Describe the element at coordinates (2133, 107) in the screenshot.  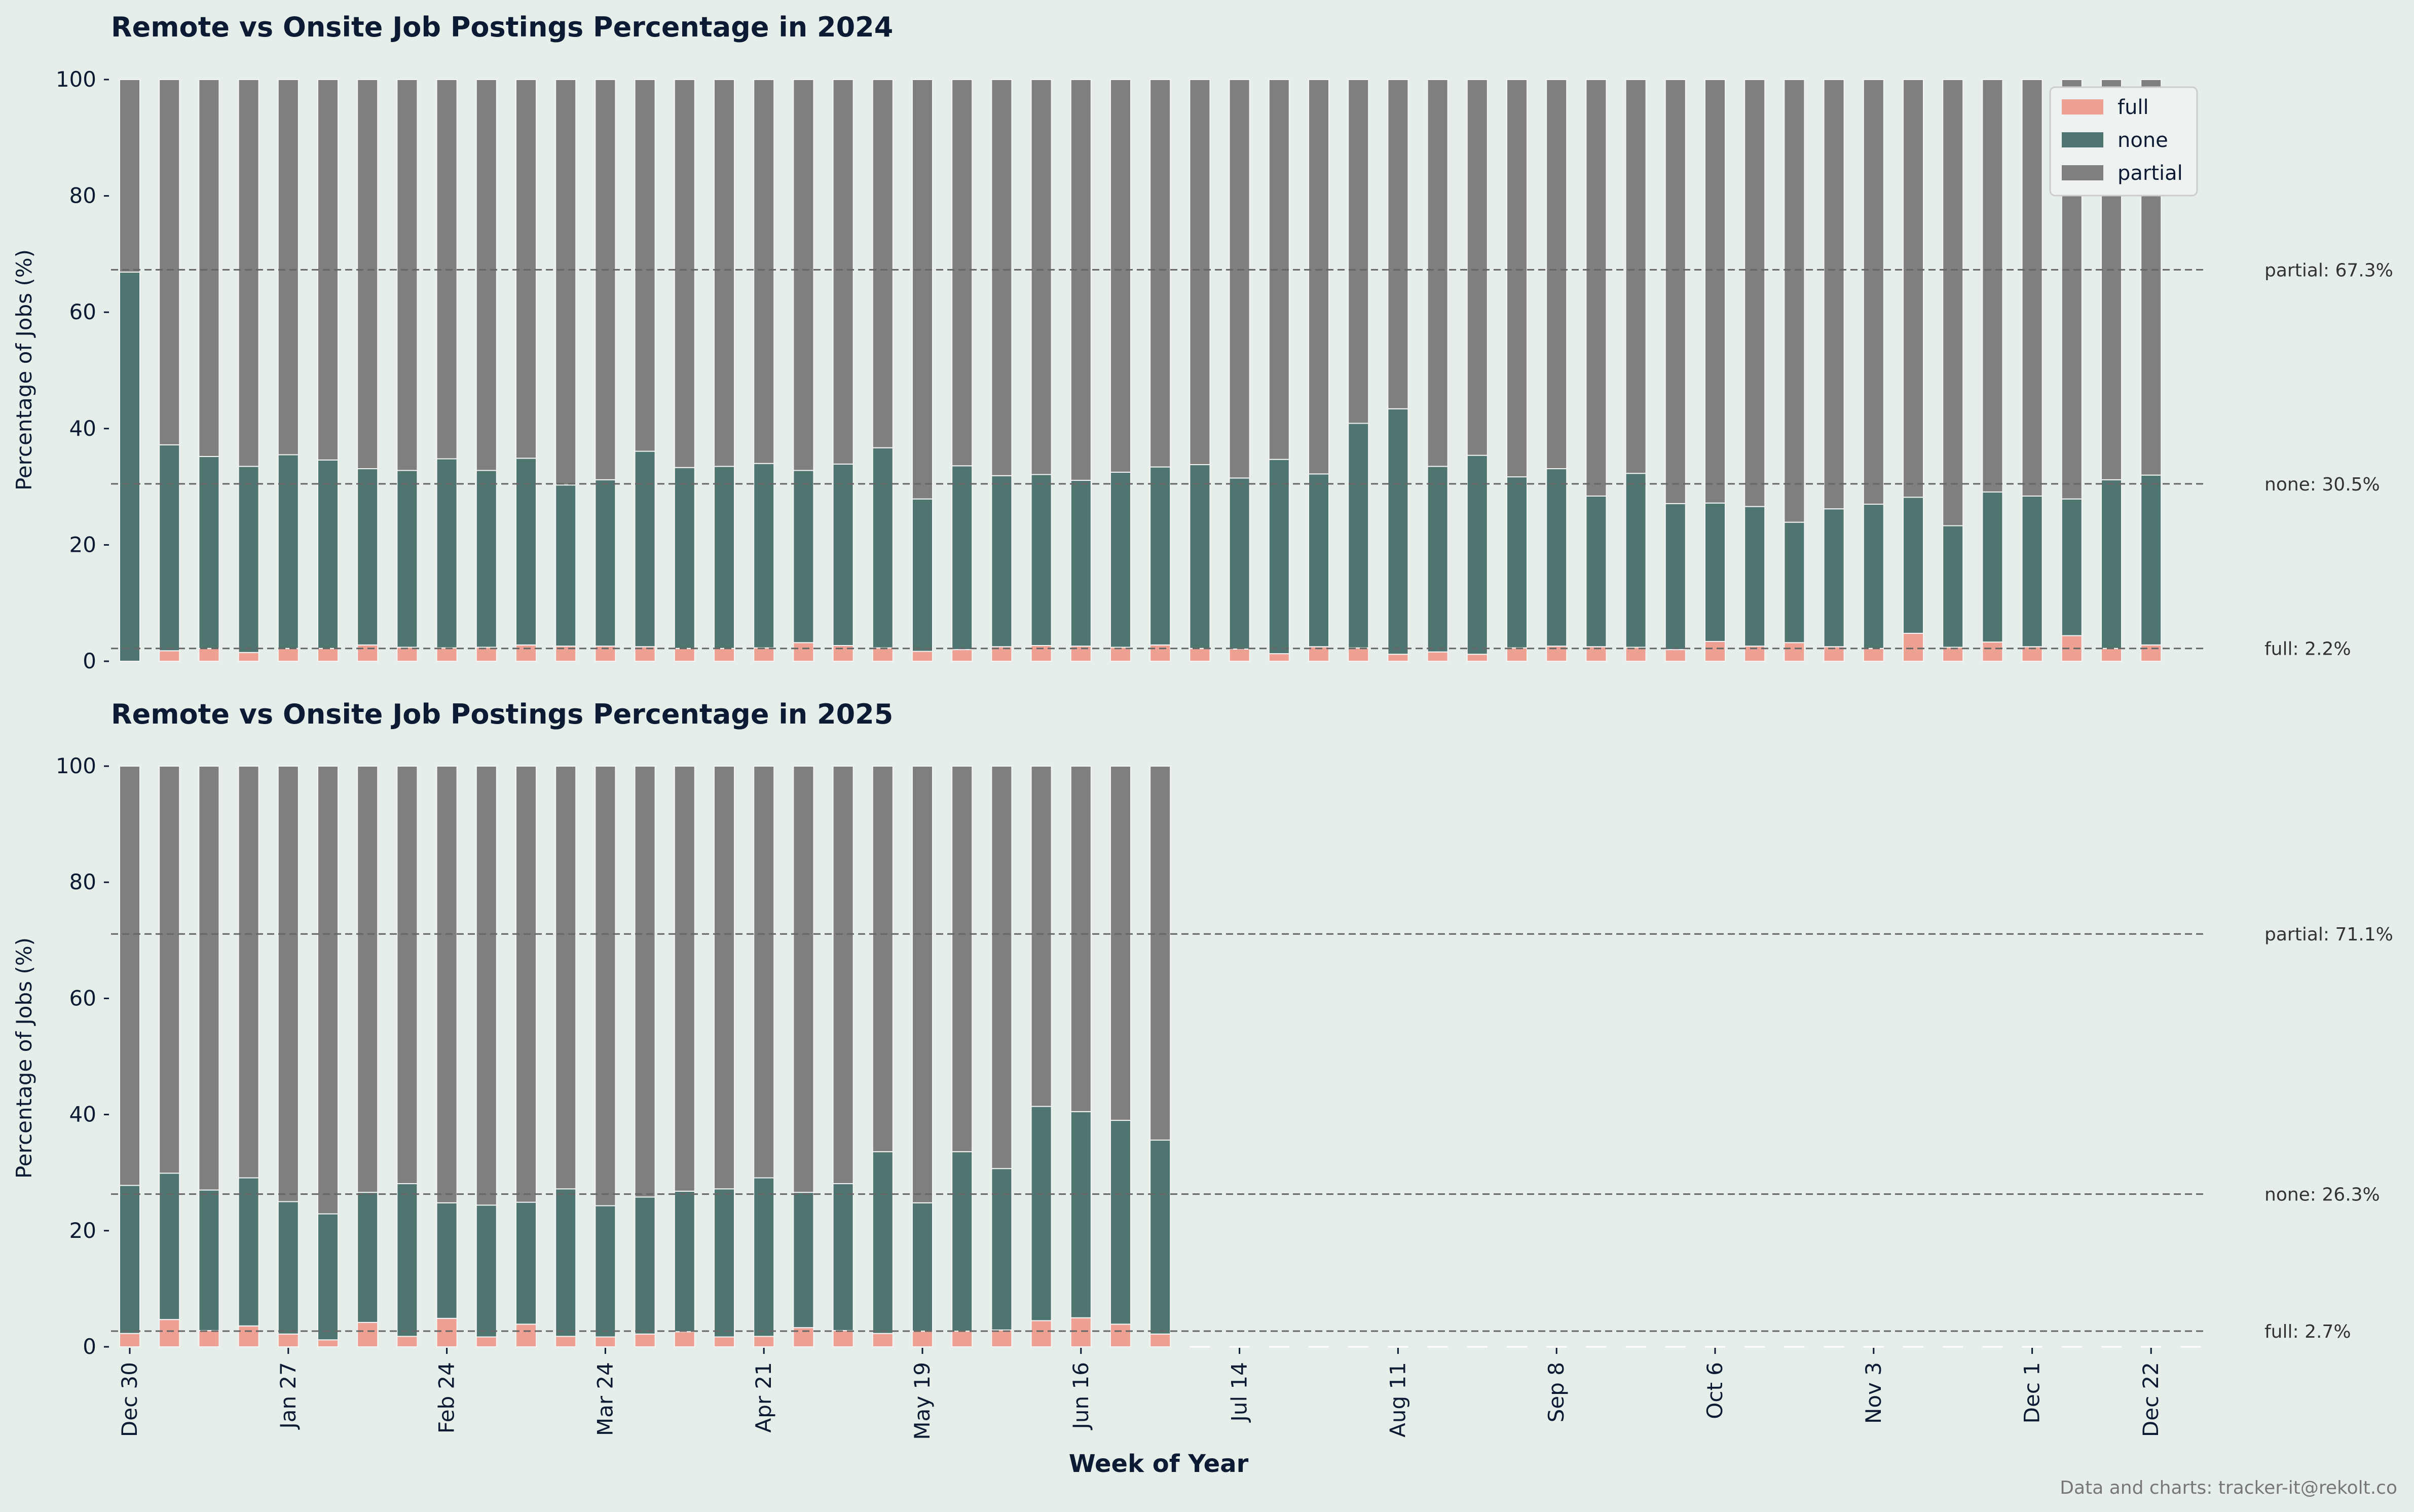
I see `legend-label-full: full` at that location.